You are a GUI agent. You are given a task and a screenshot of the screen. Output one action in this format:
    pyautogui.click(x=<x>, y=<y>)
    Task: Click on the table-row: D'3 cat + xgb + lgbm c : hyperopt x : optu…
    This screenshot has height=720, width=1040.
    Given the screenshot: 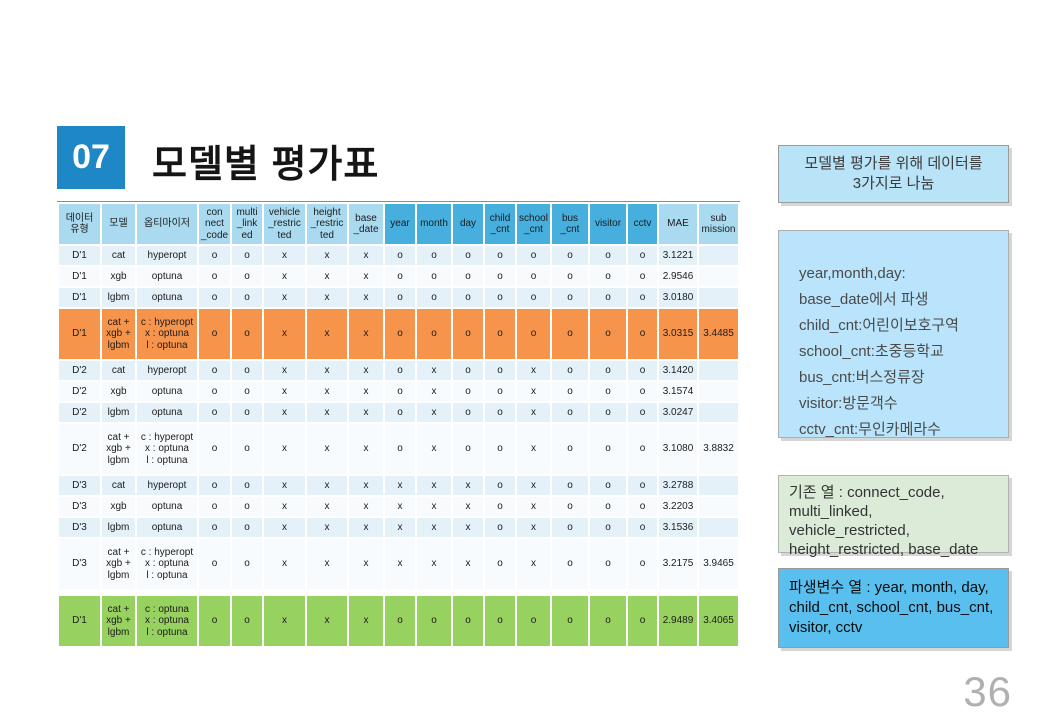 What is the action you would take?
    pyautogui.click(x=398, y=564)
    